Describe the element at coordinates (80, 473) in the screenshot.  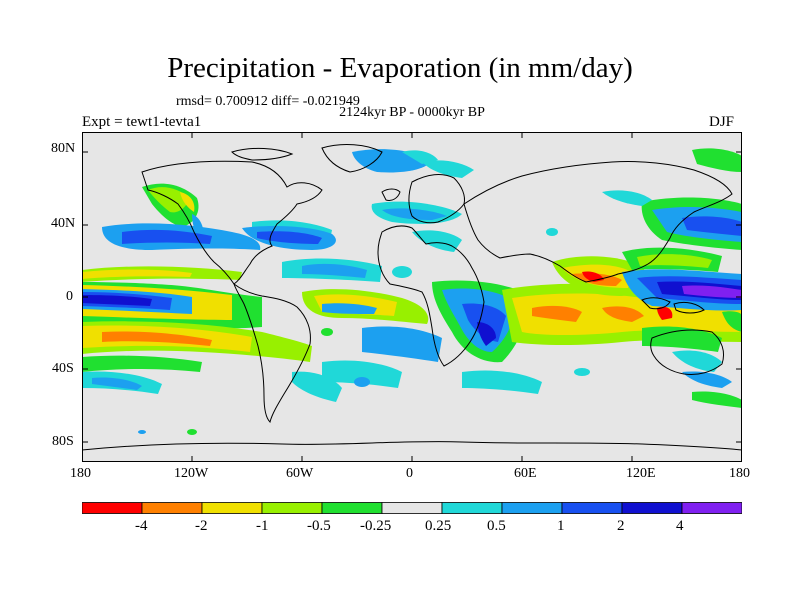
I see `lon-tick-180w: 180` at that location.